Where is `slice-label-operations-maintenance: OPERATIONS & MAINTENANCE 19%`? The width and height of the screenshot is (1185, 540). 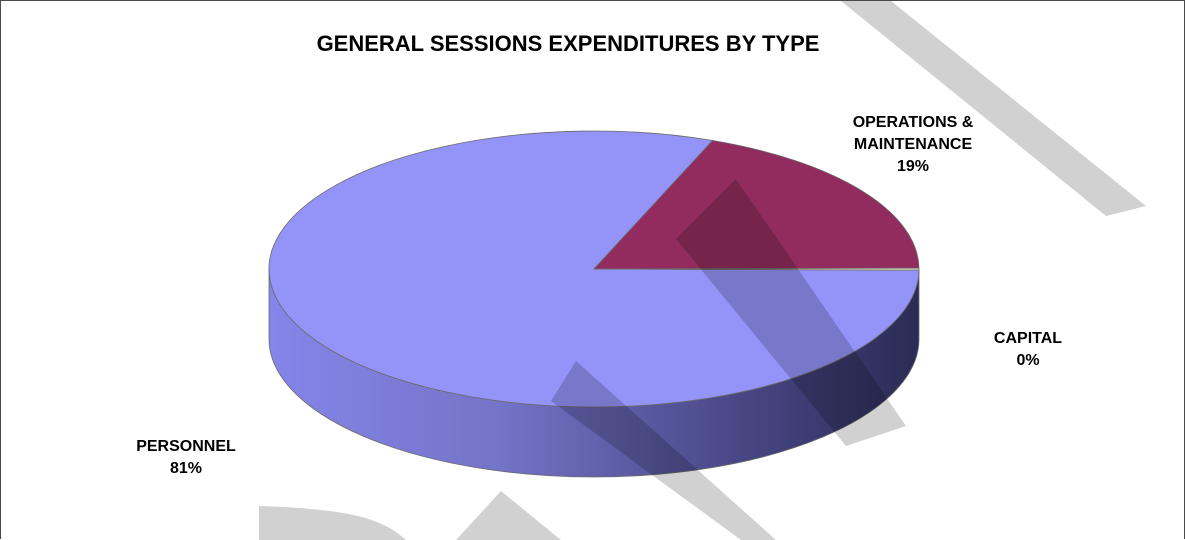 slice-label-operations-maintenance: OPERATIONS & MAINTENANCE 19% is located at coordinates (913, 144).